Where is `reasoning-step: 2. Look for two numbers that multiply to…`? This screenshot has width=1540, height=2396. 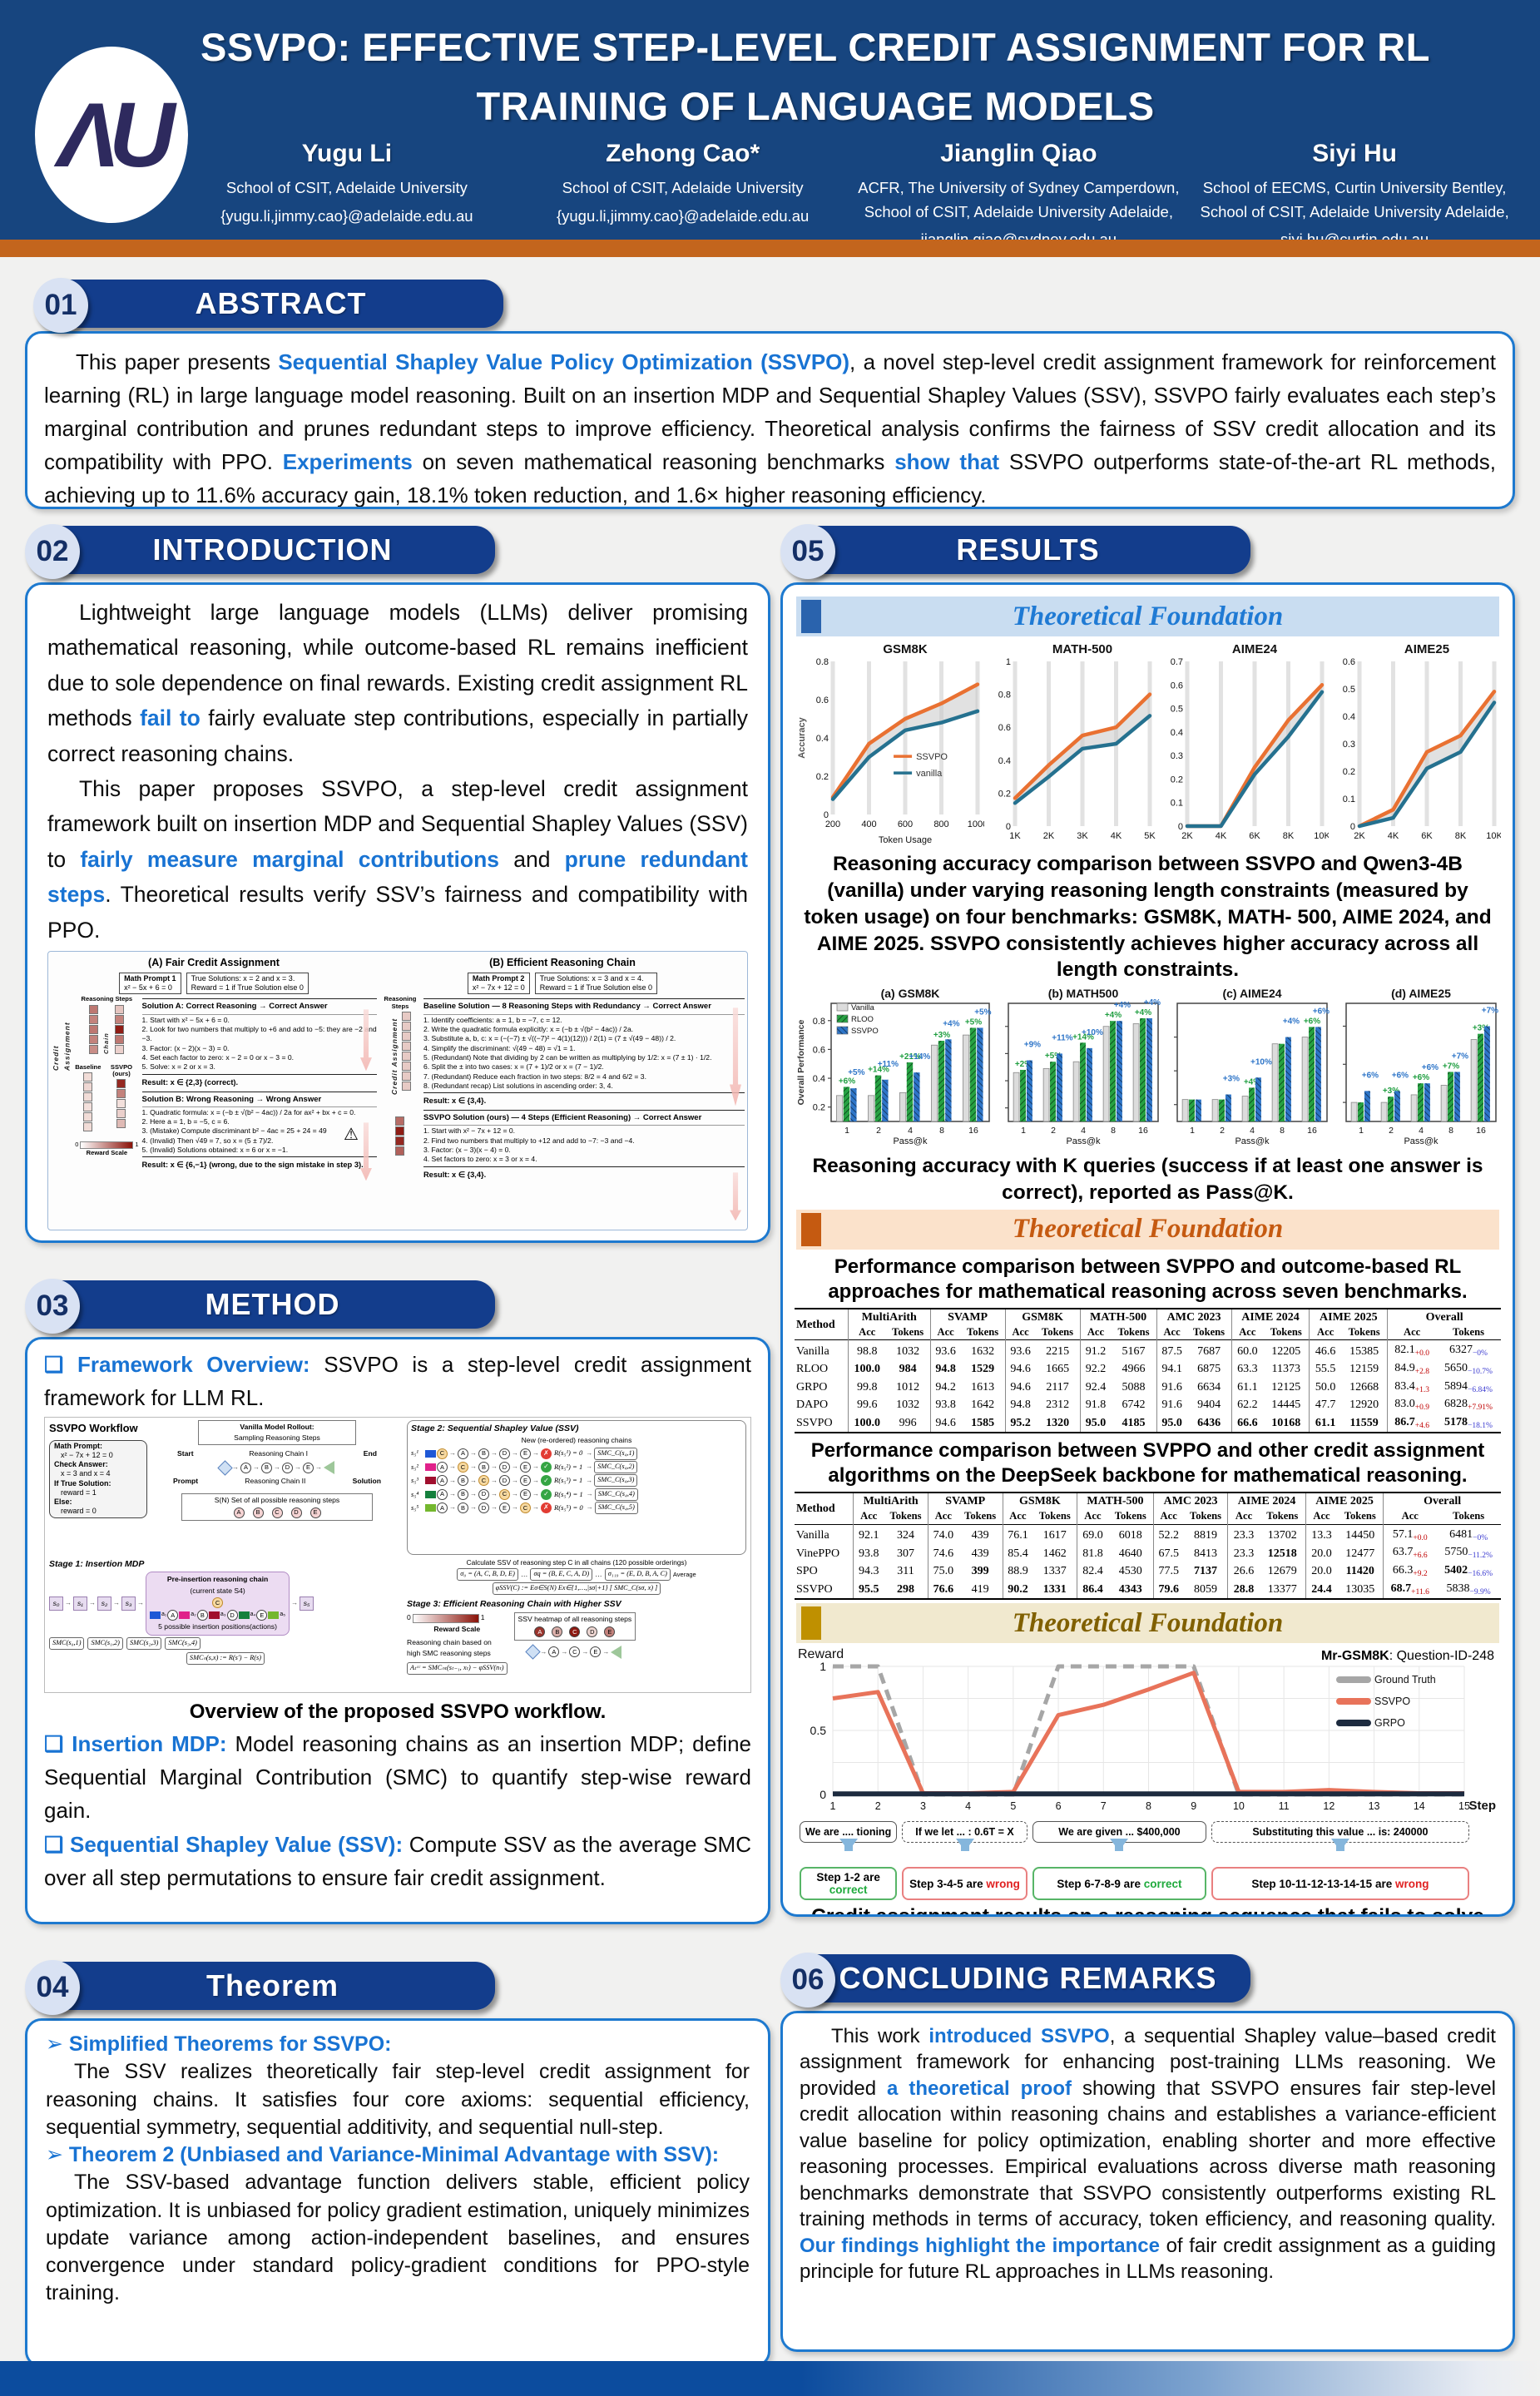 reasoning-step: 2. Look for two numbers that multiply to… is located at coordinates (259, 1033).